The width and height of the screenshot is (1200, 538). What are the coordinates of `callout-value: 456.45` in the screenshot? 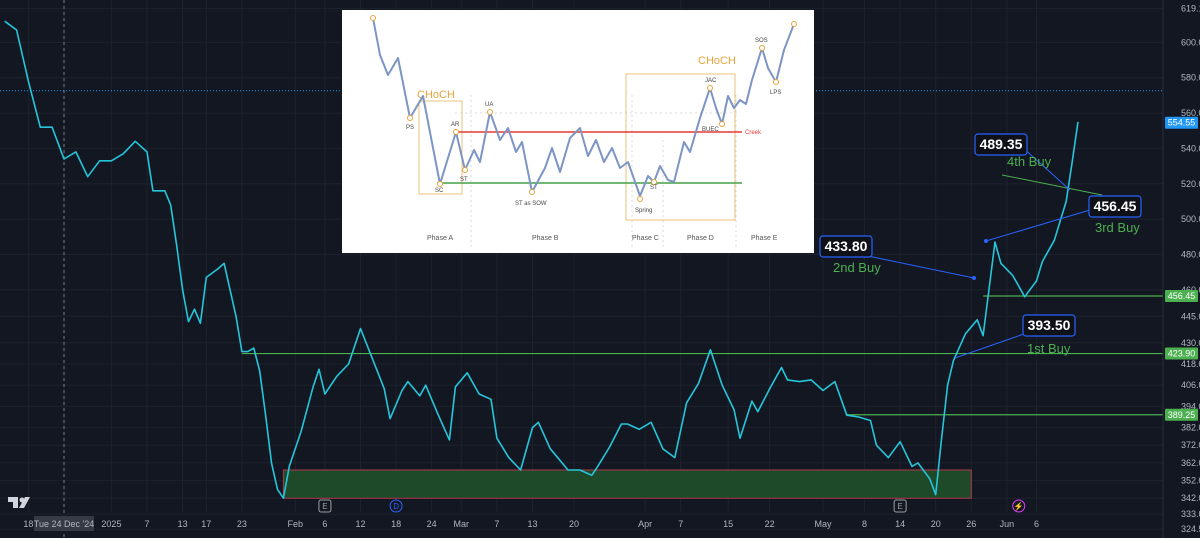 It's located at (1115, 206).